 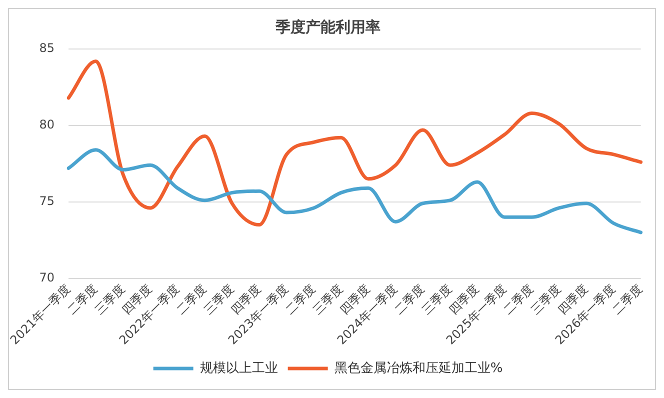 What do you see at coordinates (47, 201) in the screenshot?
I see `y-tick-label: 75` at bounding box center [47, 201].